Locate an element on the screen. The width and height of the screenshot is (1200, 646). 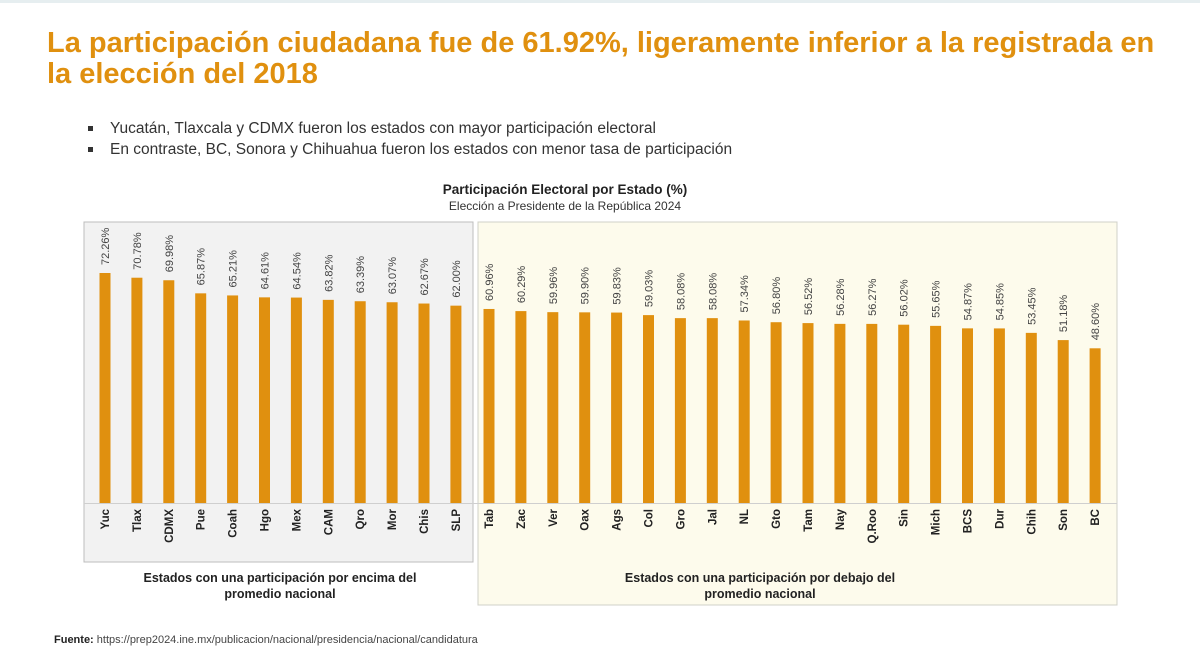
bar-Zac is located at coordinates (521, 407).